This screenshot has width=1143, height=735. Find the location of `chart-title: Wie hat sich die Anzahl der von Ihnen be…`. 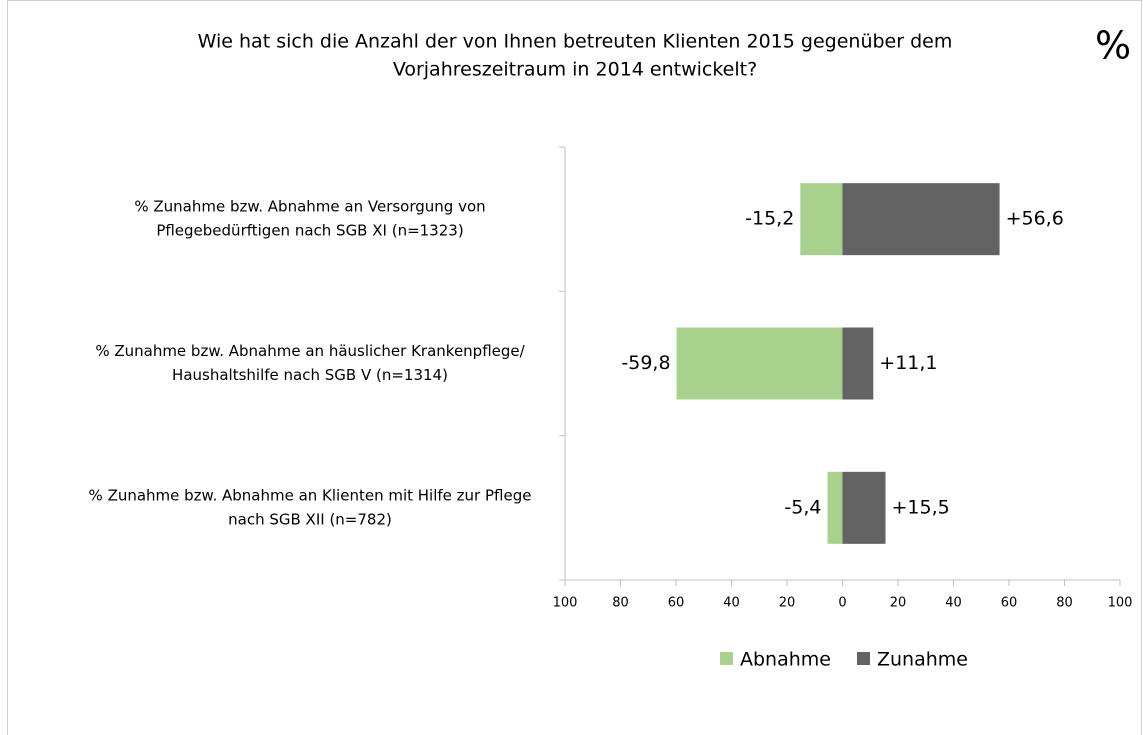

chart-title: Wie hat sich die Anzahl der von Ihnen be… is located at coordinates (575, 42).